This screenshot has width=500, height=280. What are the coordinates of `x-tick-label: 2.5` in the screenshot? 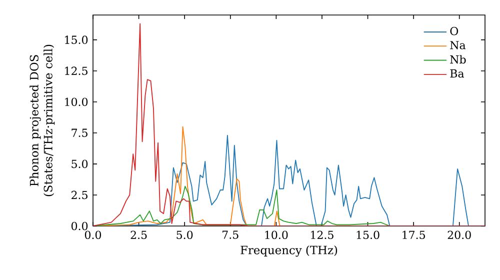 It's located at (138, 235).